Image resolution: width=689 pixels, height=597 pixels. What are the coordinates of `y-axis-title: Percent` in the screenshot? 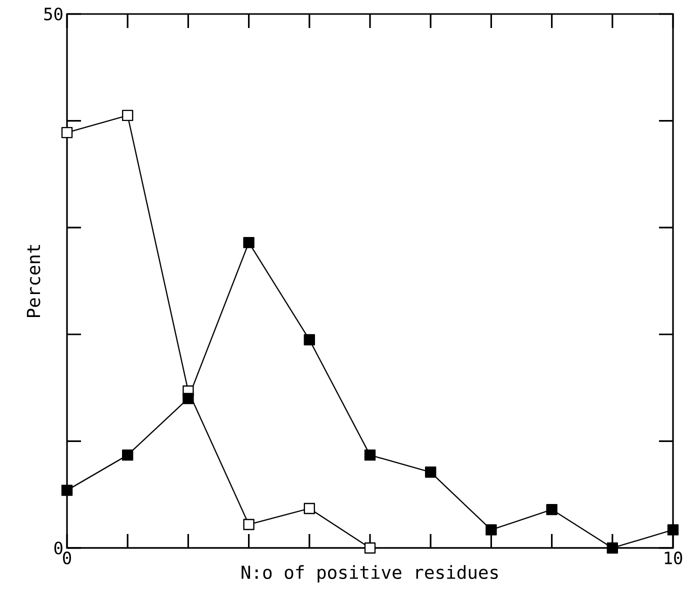 It's located at (33, 281).